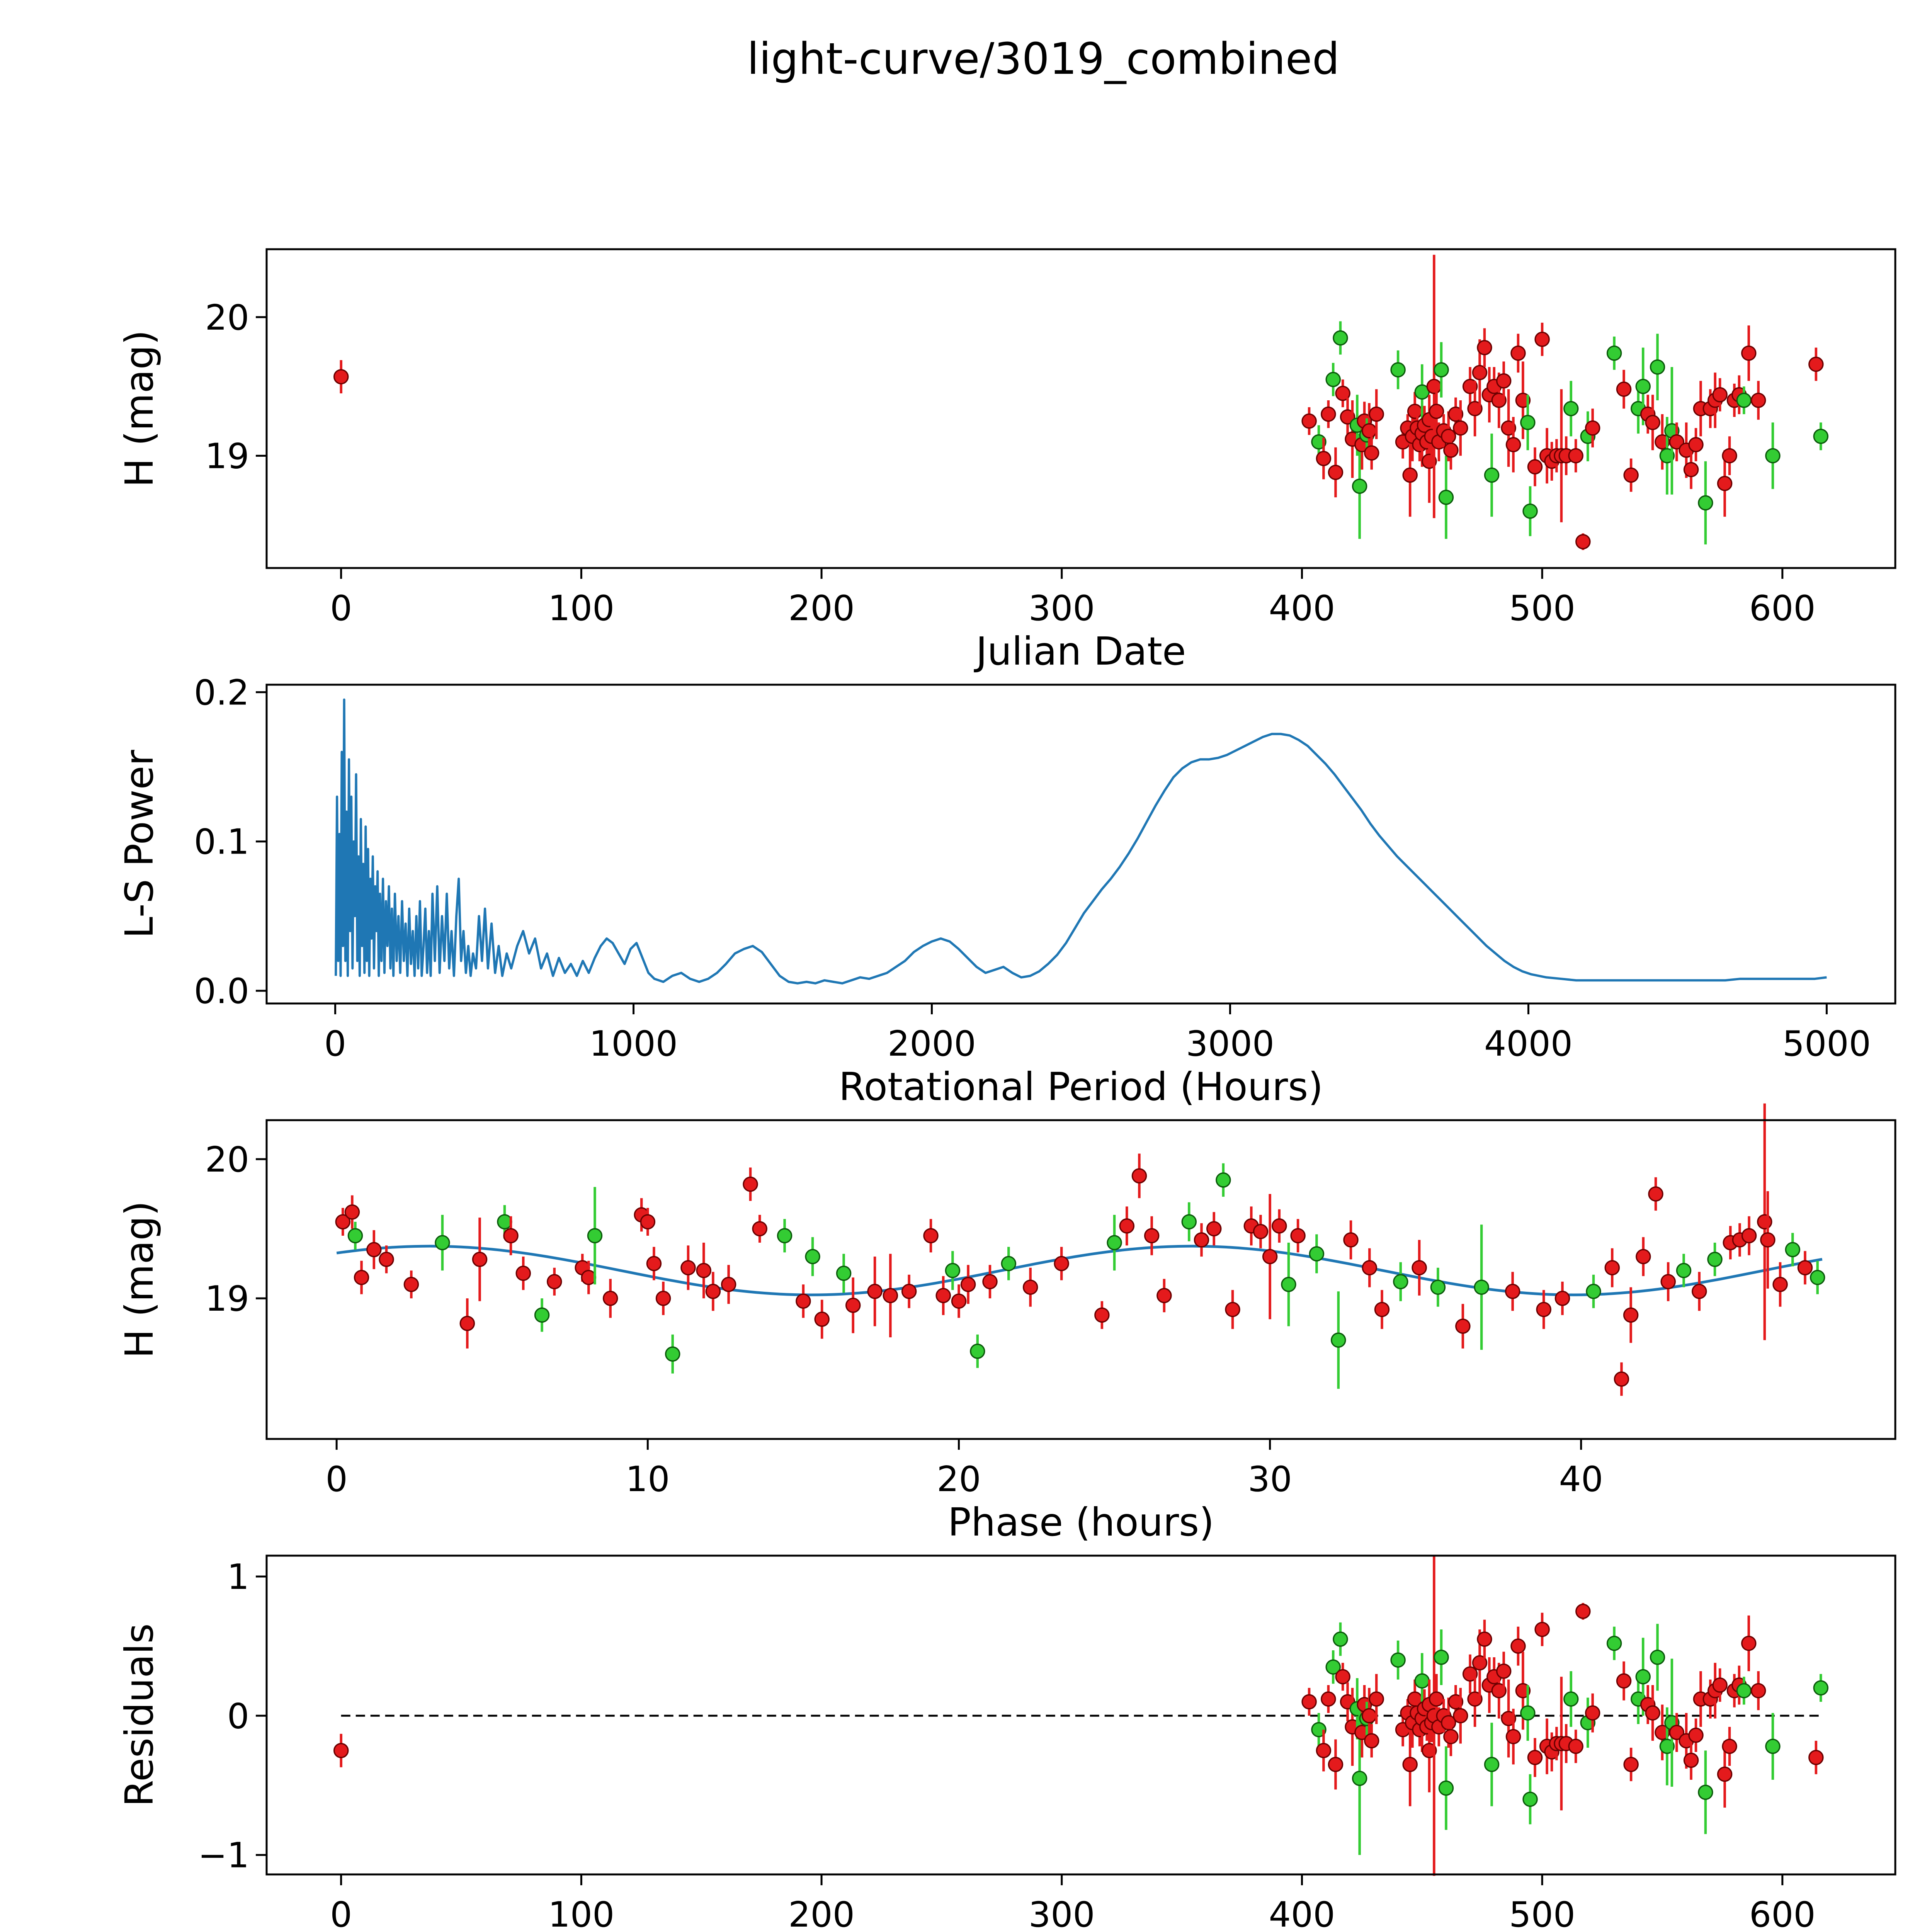  I want to click on x-tick-label: 300, so click(1062, 609).